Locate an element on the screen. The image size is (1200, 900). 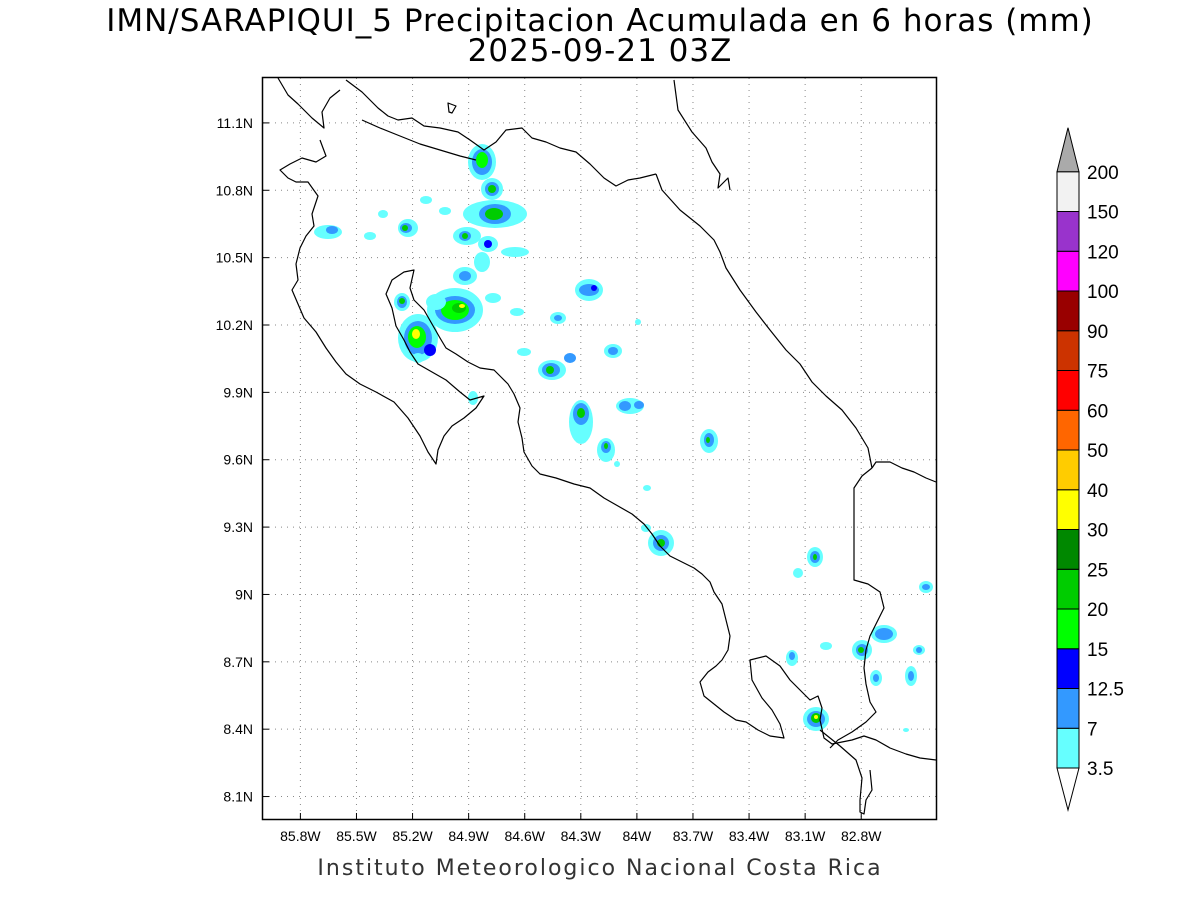
lat-tick-label: 11.1N is located at coordinates (235, 123).